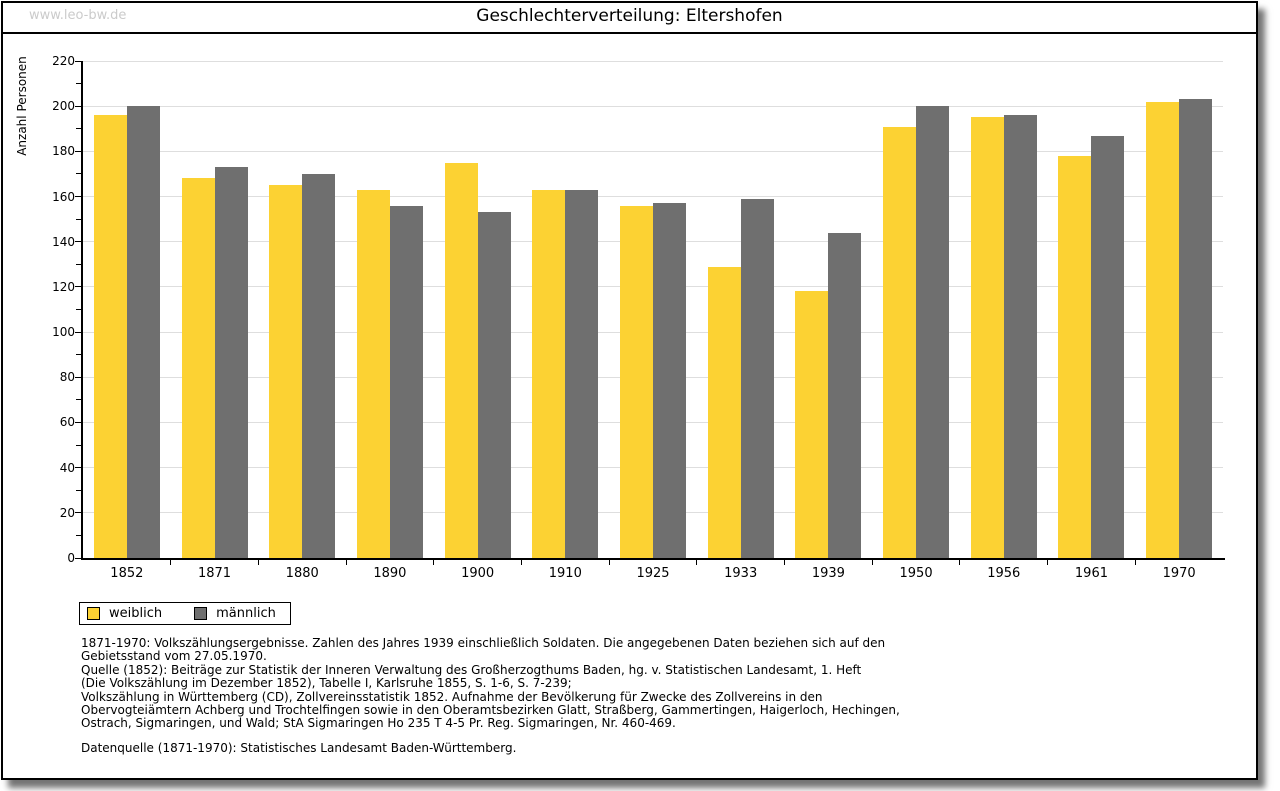 Image resolution: width=1280 pixels, height=791 pixels. I want to click on chart-title: Geschlechterverteilung: Eltershofen, so click(629, 16).